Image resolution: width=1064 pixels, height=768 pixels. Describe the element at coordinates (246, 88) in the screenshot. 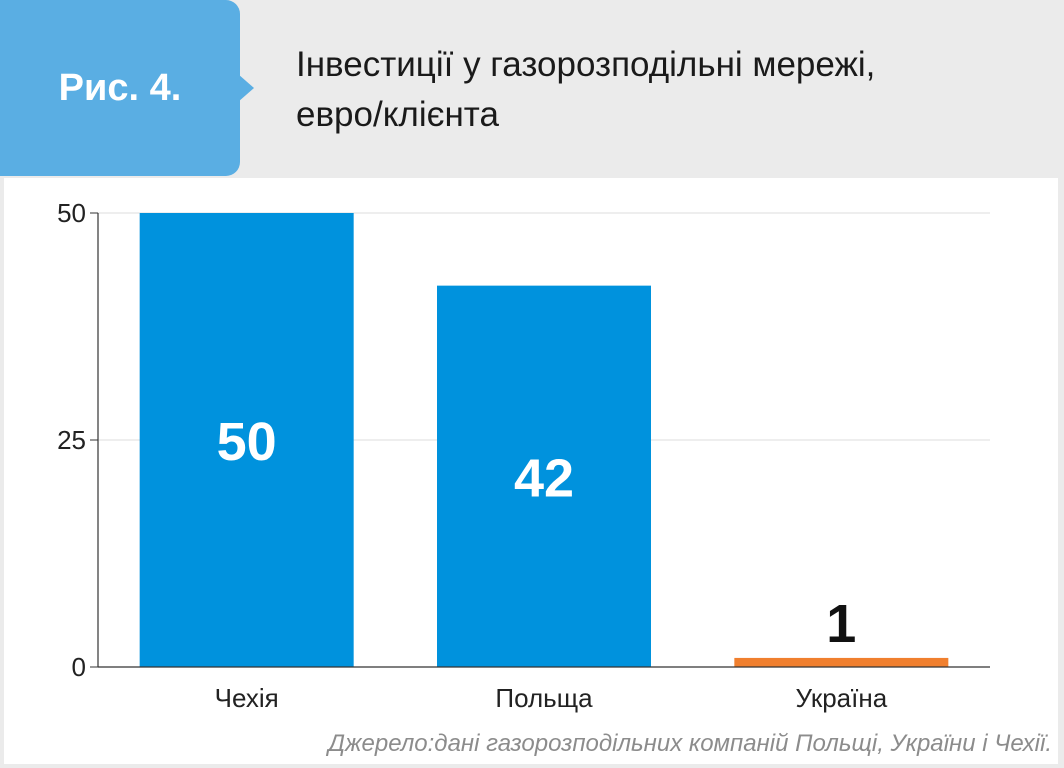

I see `badge-arrow-icon` at that location.